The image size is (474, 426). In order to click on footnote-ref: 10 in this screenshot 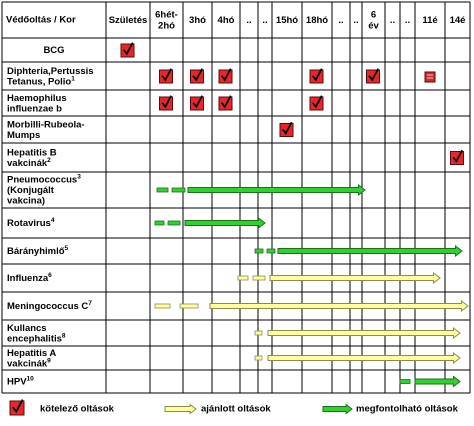, I will do `click(31, 378)`.